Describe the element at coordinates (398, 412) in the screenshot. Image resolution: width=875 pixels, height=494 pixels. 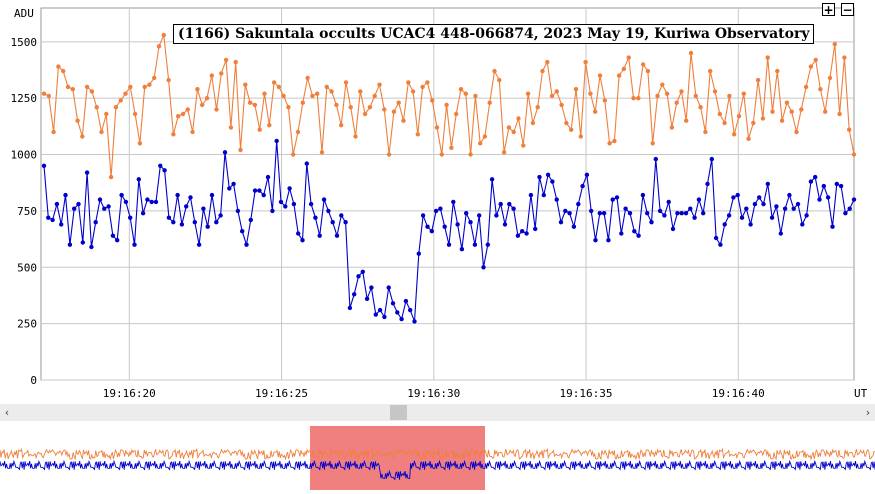
I see `scrollbar-thumb` at that location.